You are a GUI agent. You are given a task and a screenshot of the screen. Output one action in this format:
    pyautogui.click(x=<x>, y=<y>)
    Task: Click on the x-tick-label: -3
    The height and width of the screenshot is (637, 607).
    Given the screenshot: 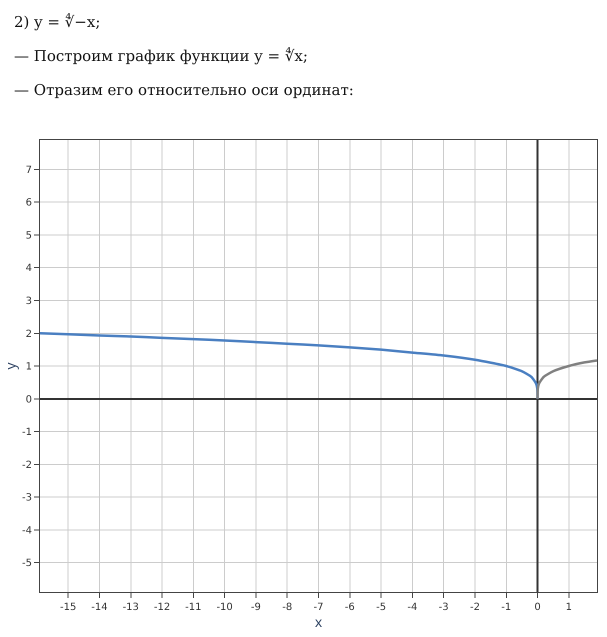 What is the action you would take?
    pyautogui.click(x=443, y=607)
    